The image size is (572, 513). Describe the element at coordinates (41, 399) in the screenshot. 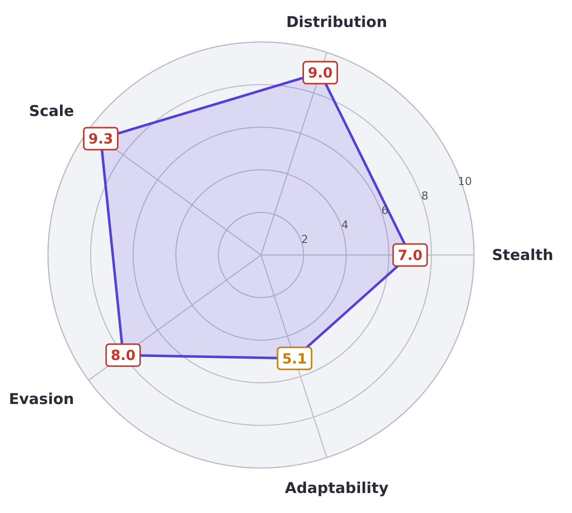

I see `spoke-label: Evasion` at that location.